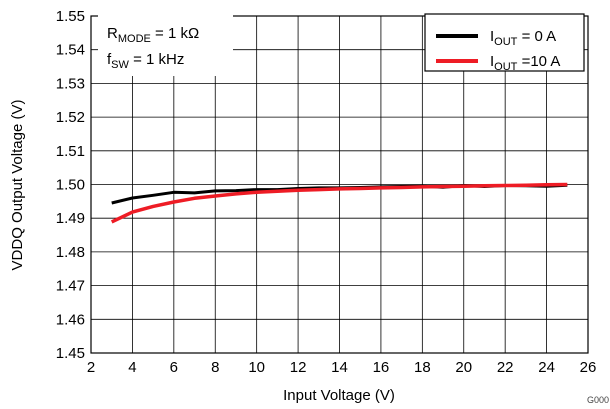  What do you see at coordinates (256, 367) in the screenshot?
I see `x-tick-label: 10` at bounding box center [256, 367].